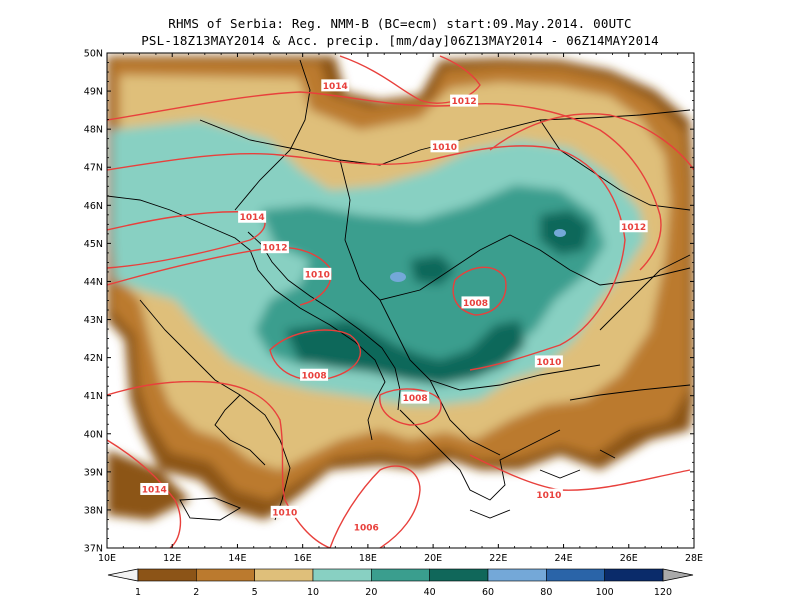  I want to click on lat-tick-label: 48N, so click(93, 130).